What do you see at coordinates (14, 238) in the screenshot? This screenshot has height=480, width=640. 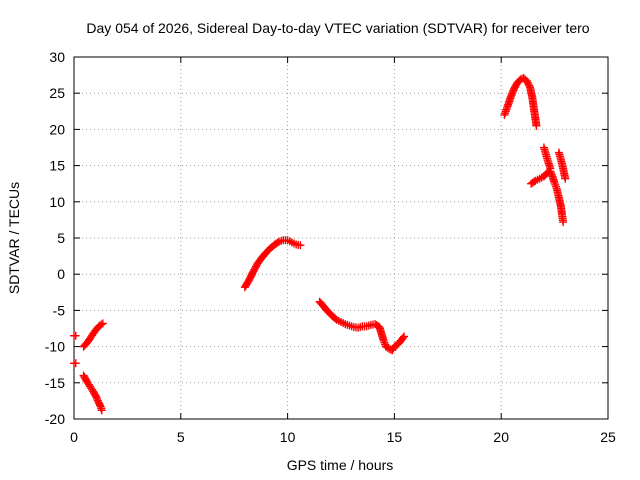 I see `y-axis-label: SDTVAR / TECUs` at bounding box center [14, 238].